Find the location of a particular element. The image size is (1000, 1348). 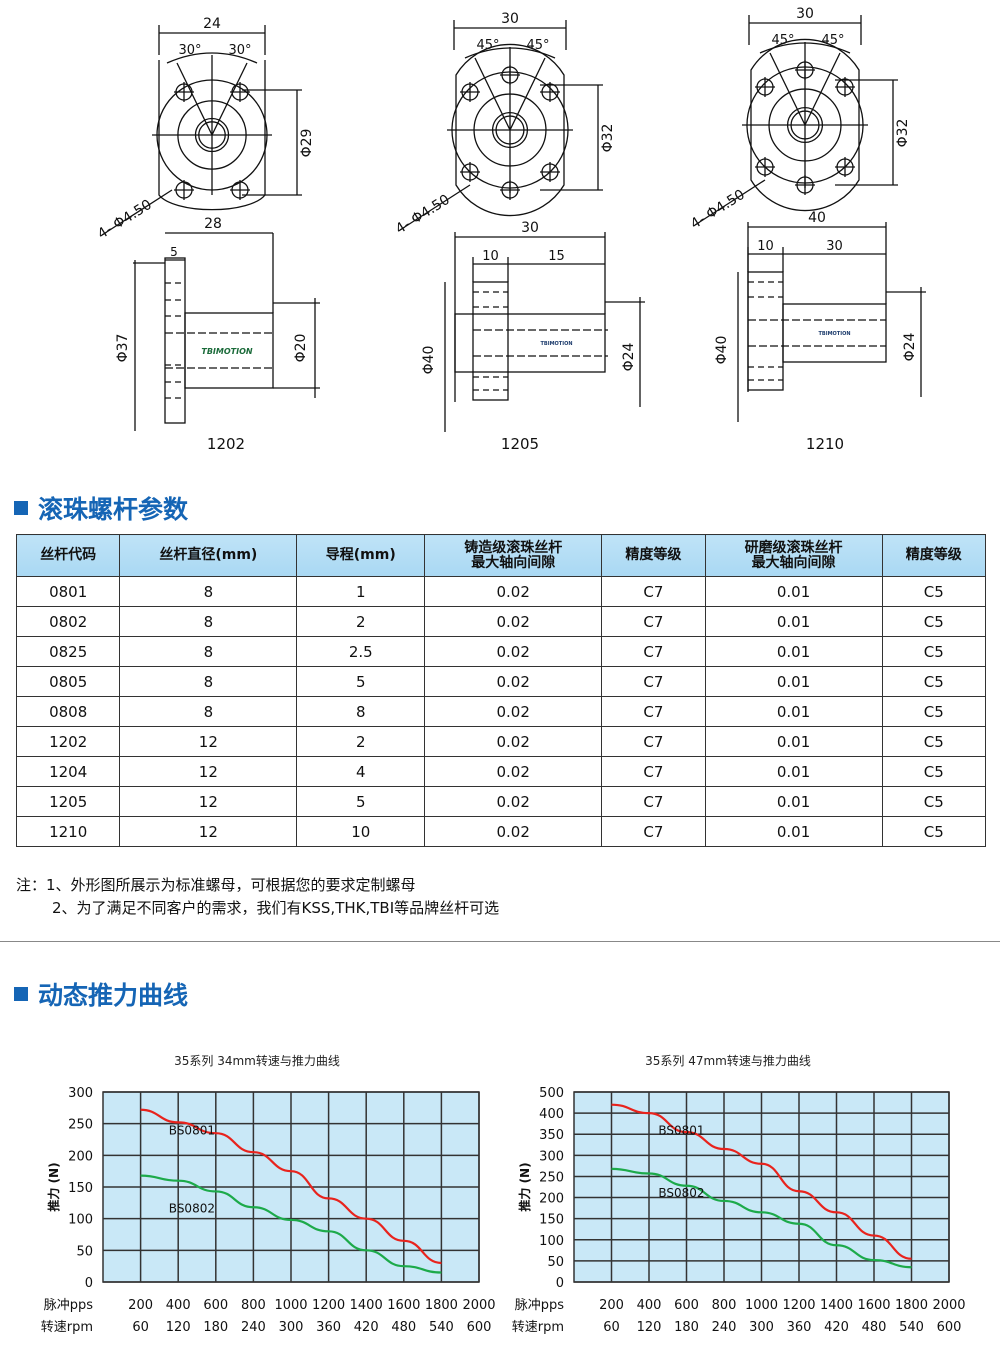

column-header: 精度等级 is located at coordinates (934, 555).